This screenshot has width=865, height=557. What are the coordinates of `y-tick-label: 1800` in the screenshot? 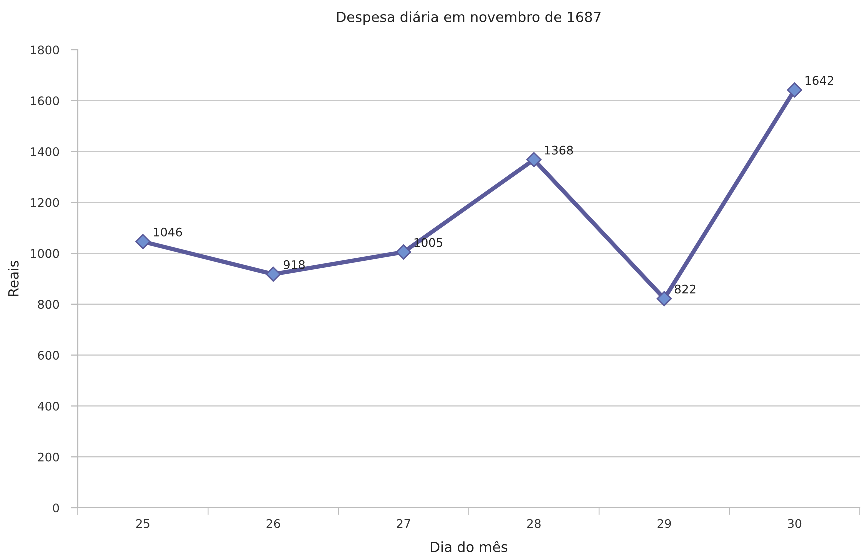 It's located at (45, 50).